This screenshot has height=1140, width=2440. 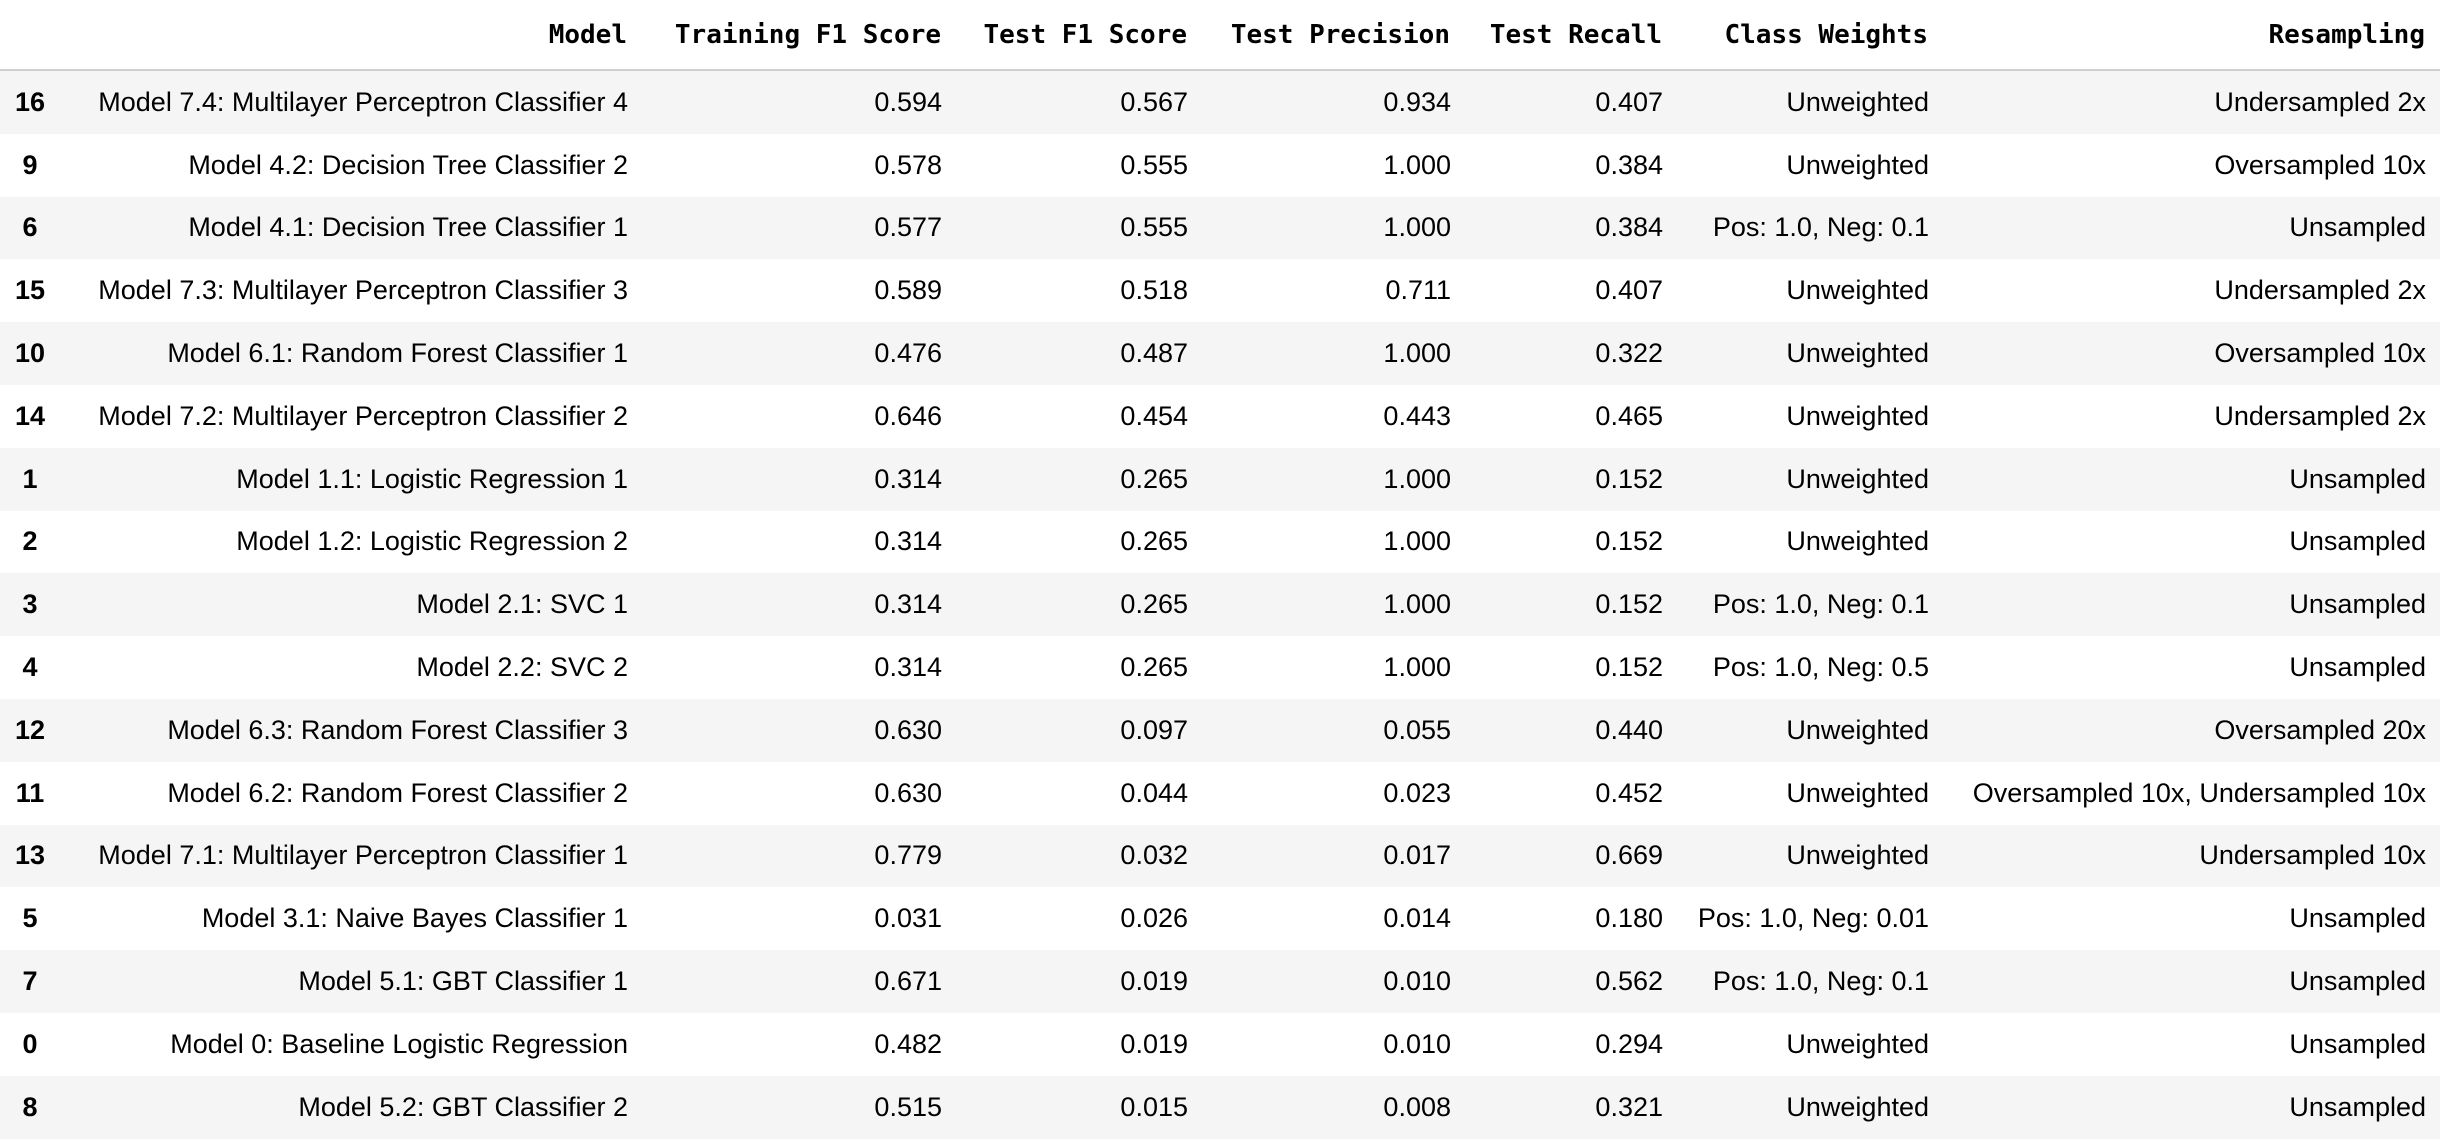 I want to click on cell-test-recall: 0.562, so click(x=1629, y=981).